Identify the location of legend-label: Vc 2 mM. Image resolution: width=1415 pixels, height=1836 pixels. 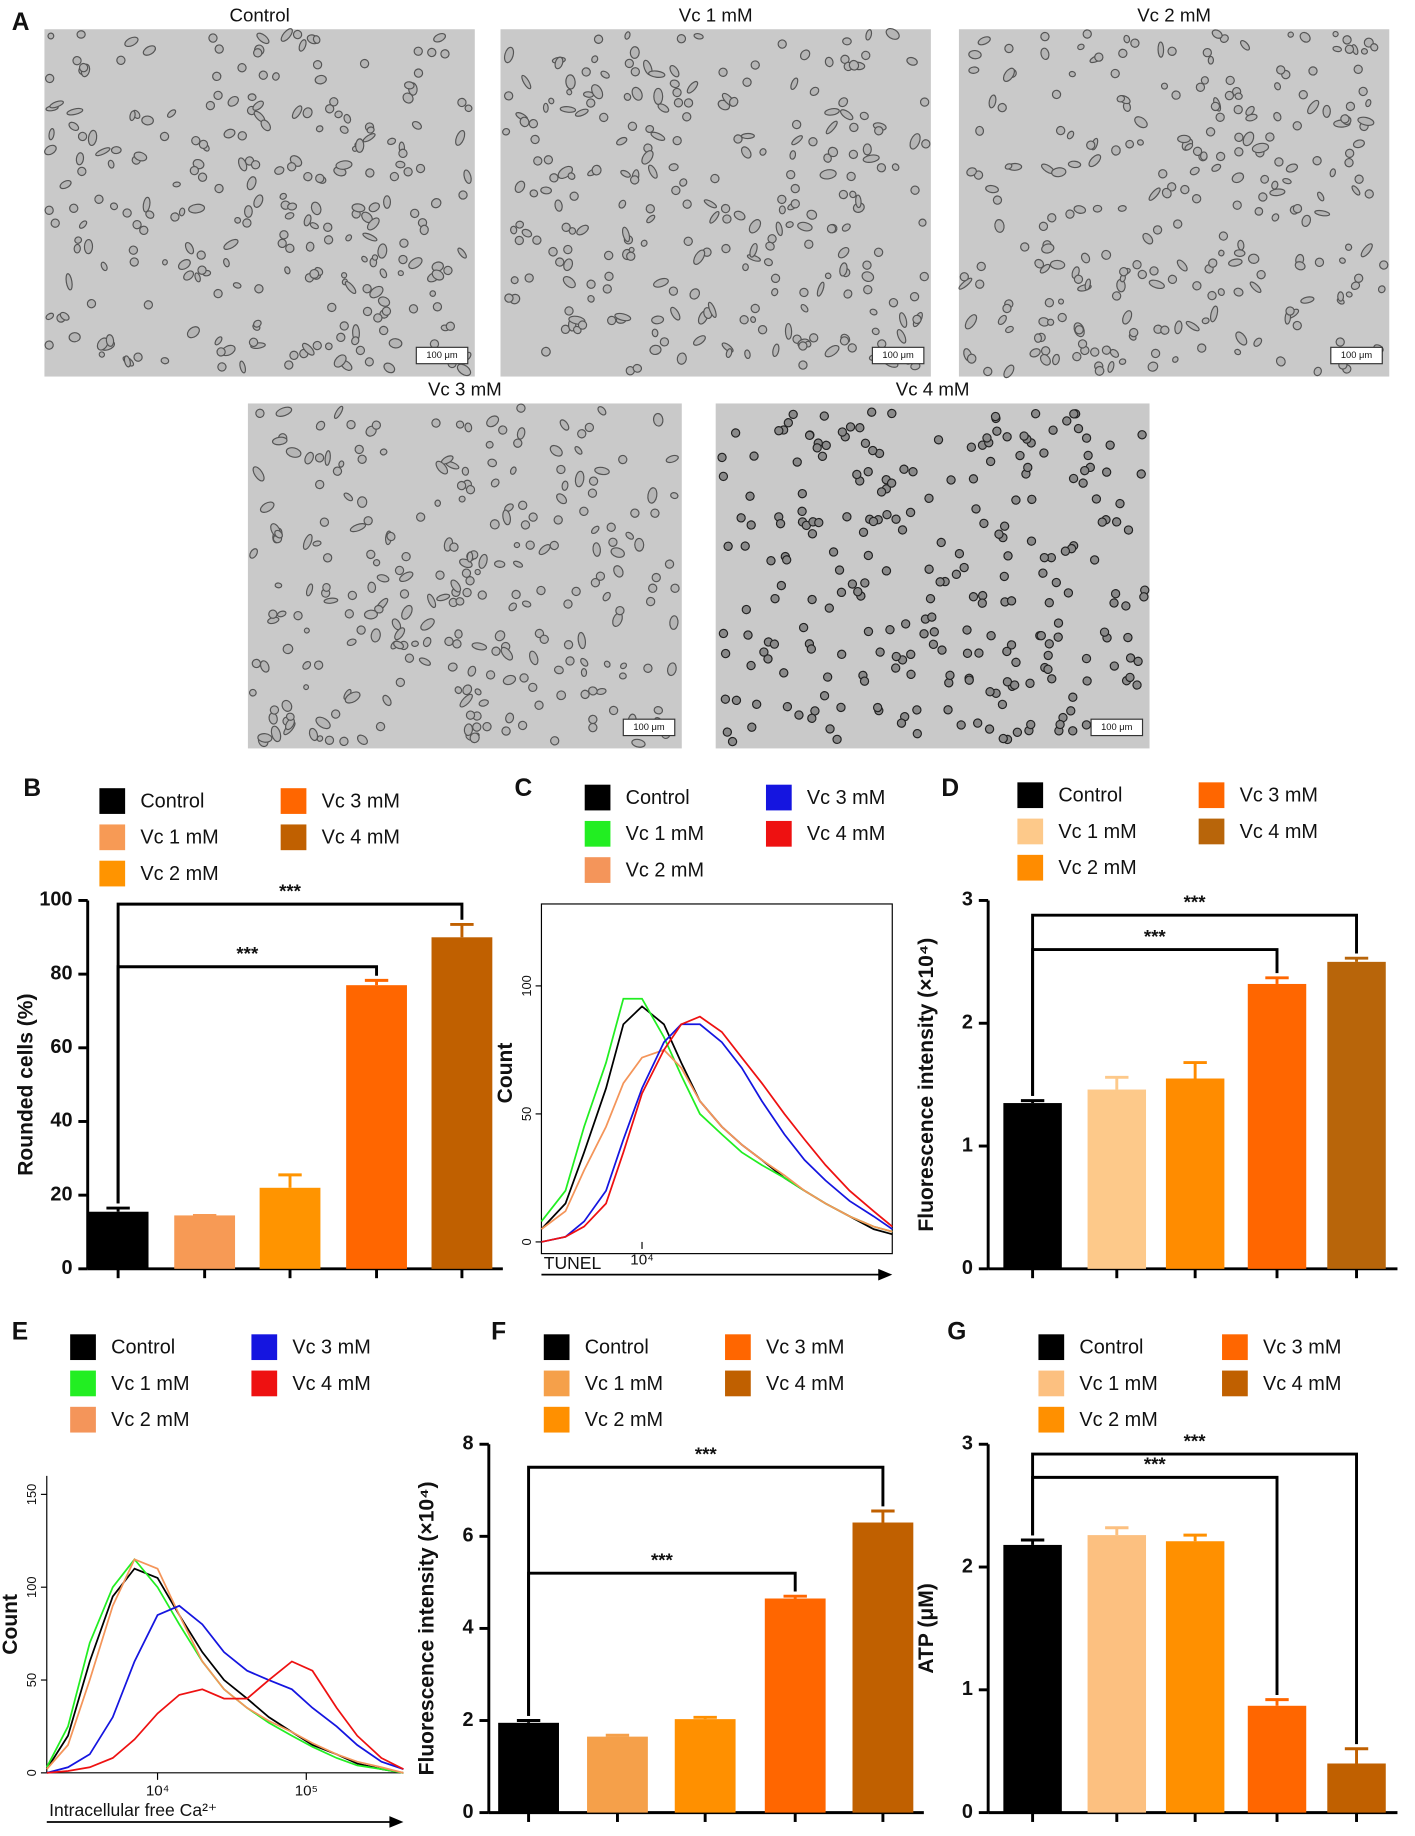
(150, 1420).